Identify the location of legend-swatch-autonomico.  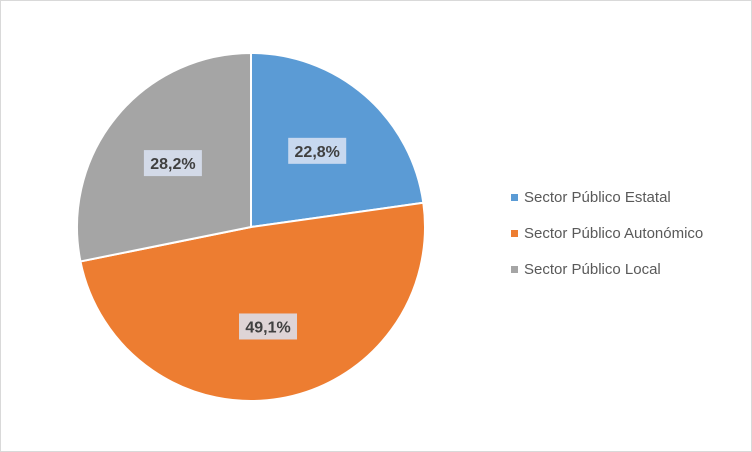
(514, 233).